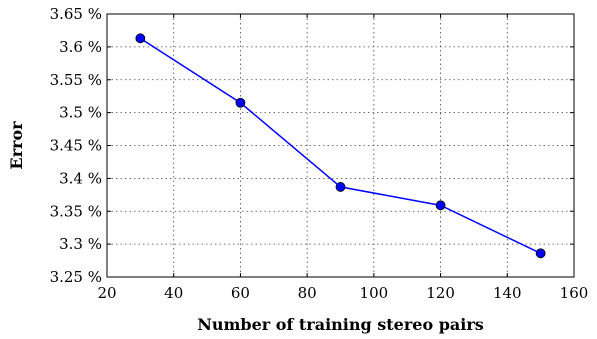 This screenshot has width=597, height=339. Describe the element at coordinates (574, 293) in the screenshot. I see `x-tick-label: 160` at that location.